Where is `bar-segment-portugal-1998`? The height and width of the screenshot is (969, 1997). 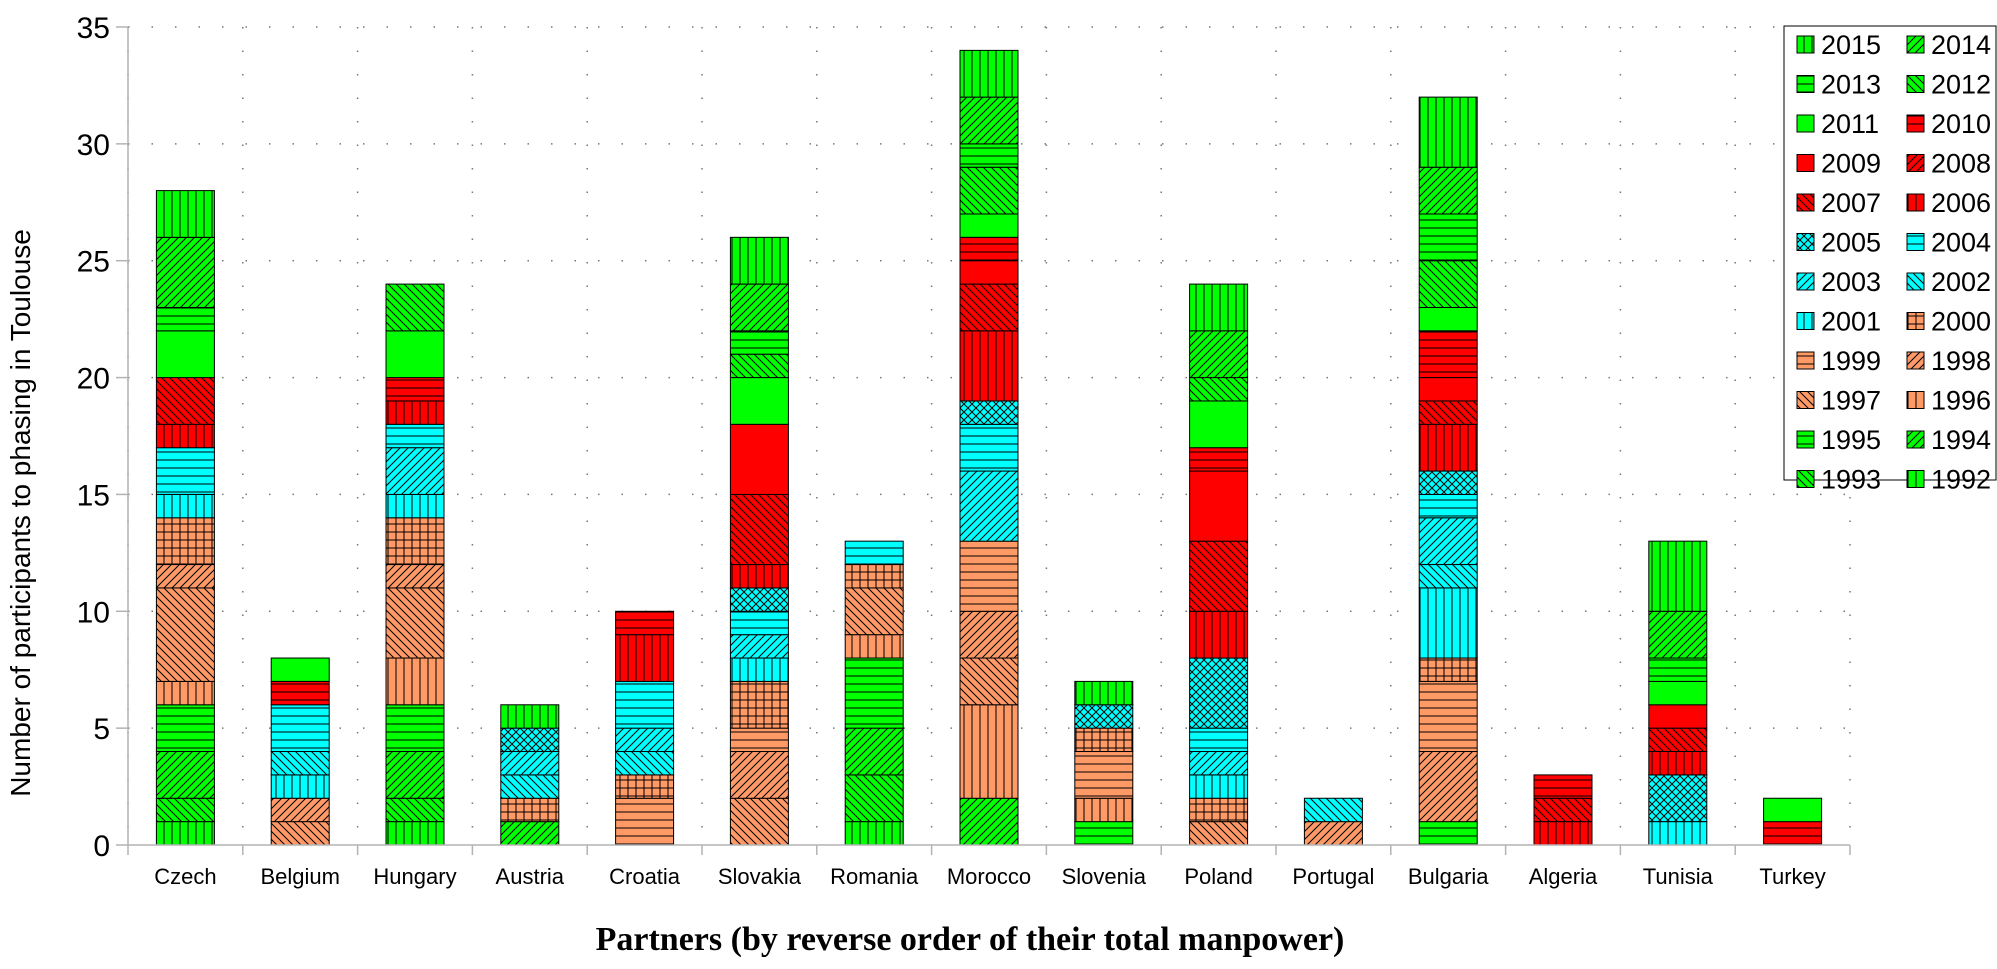
bar-segment-portugal-1998 is located at coordinates (1333, 833).